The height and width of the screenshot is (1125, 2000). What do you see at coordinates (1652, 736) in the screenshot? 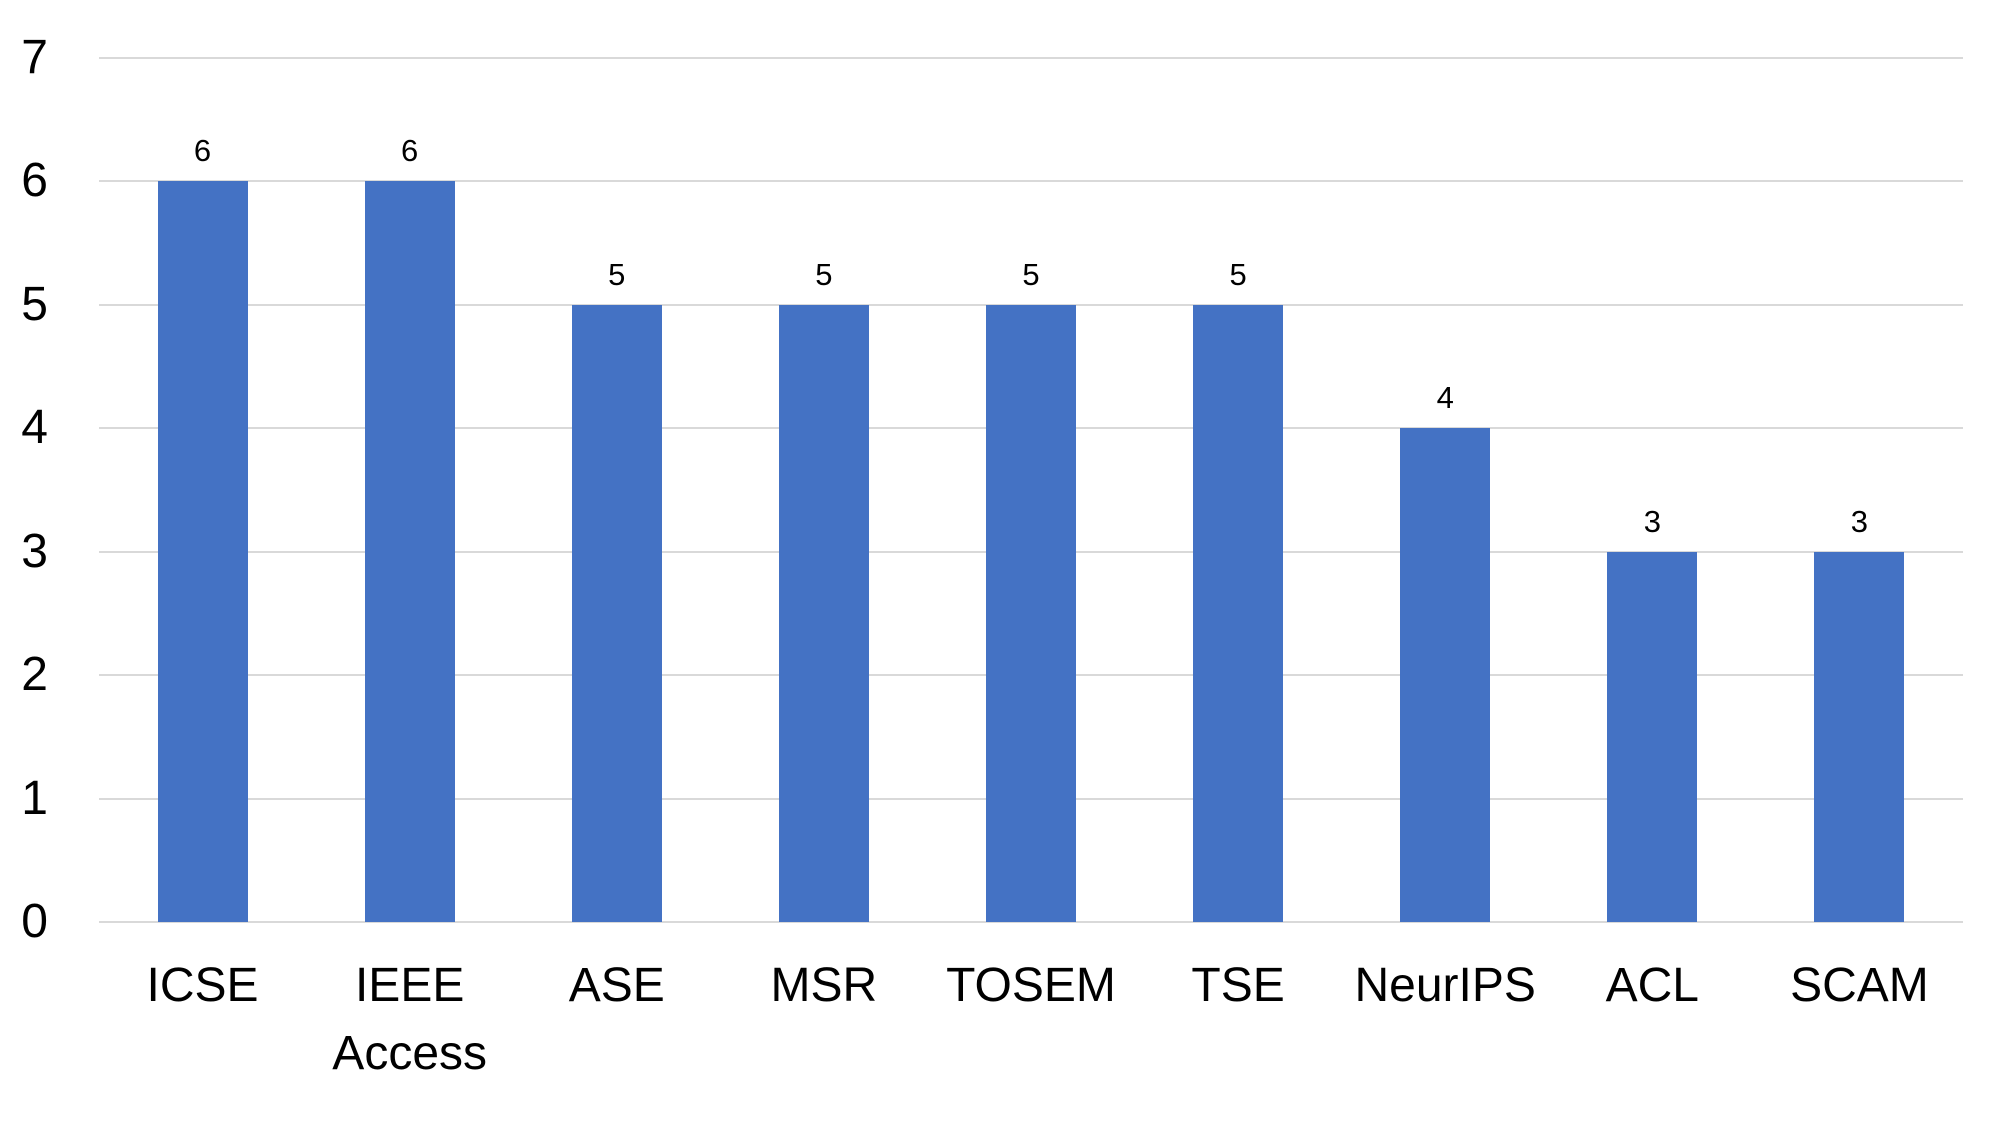
I see `bar-acl` at bounding box center [1652, 736].